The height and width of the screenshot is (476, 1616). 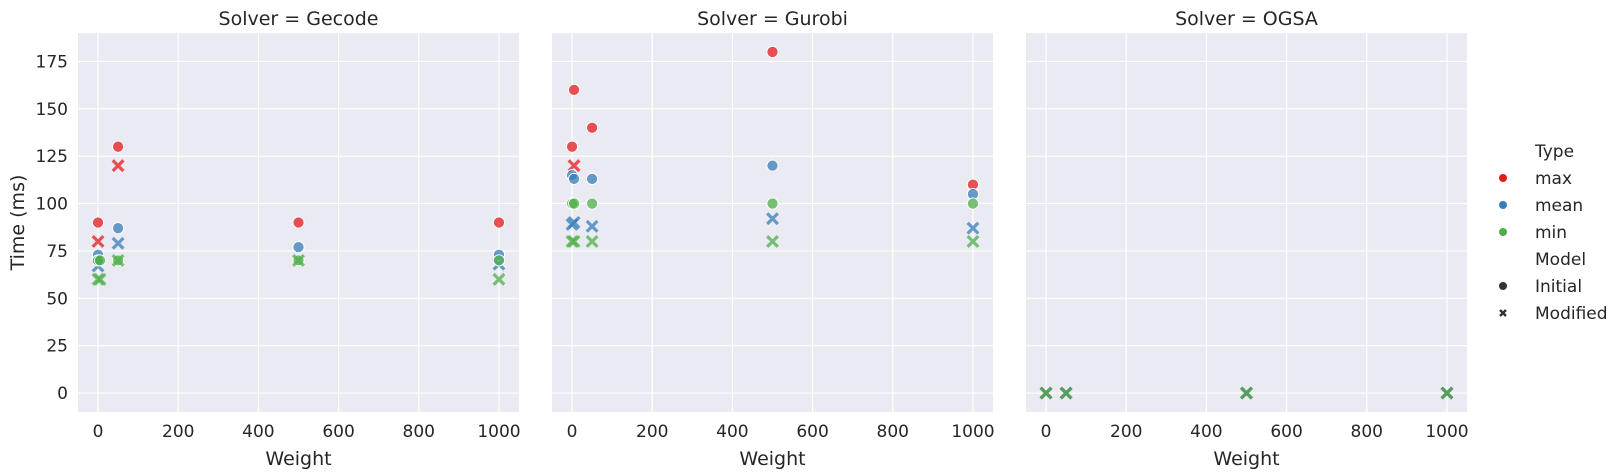 I want to click on legend-marker-max, so click(x=1503, y=178).